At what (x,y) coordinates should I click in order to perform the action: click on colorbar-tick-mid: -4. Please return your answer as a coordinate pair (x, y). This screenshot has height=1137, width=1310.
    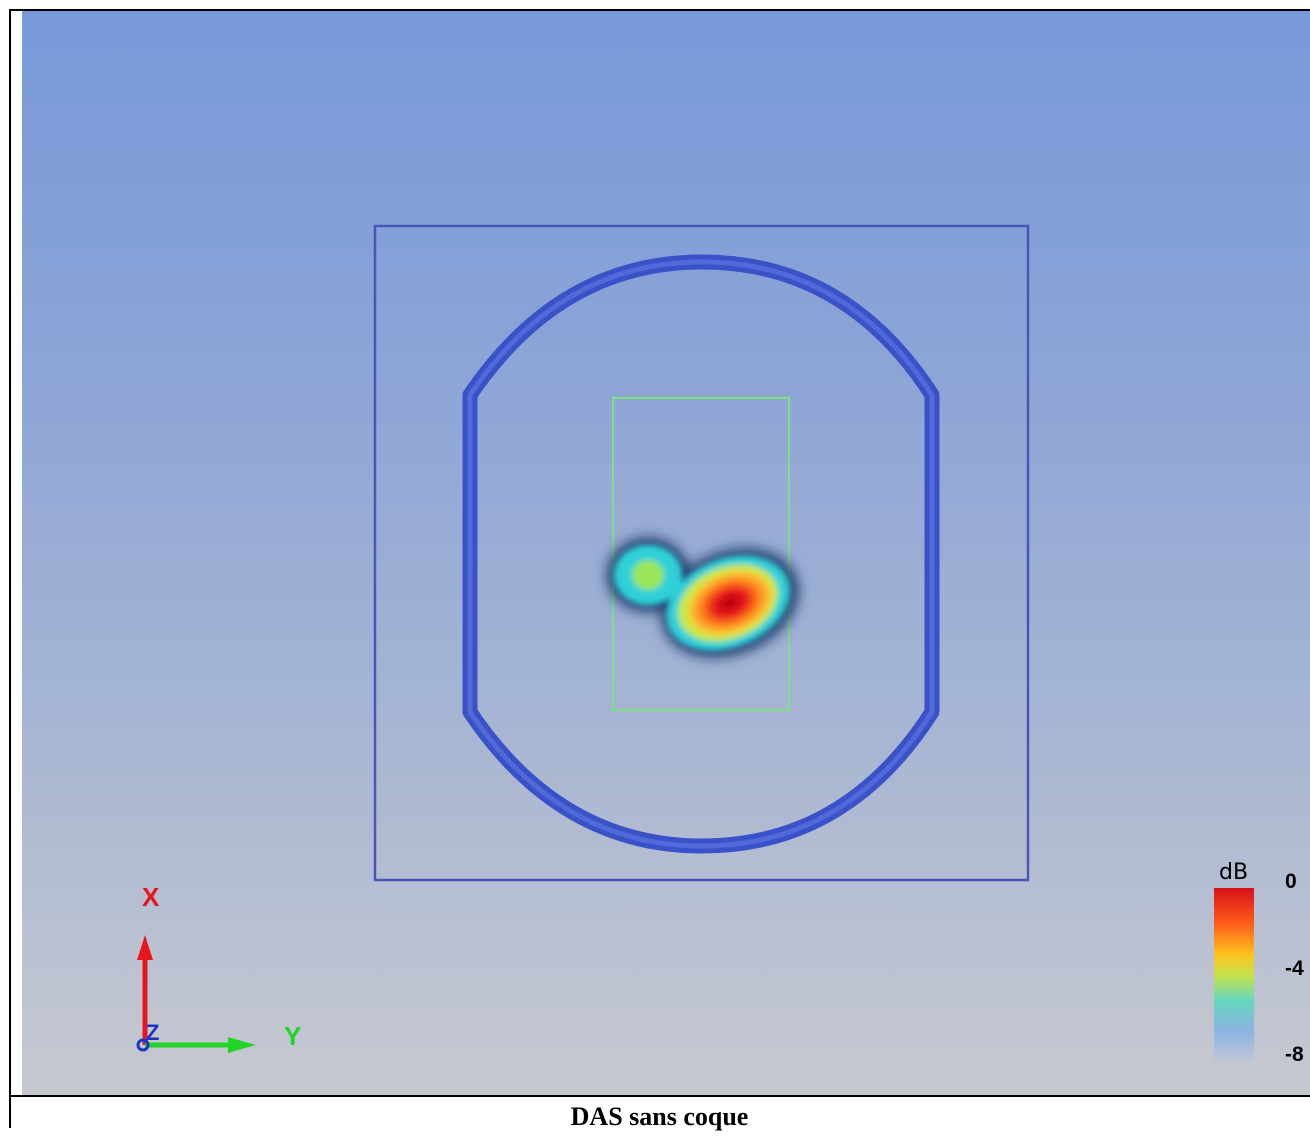
    Looking at the image, I should click on (1294, 968).